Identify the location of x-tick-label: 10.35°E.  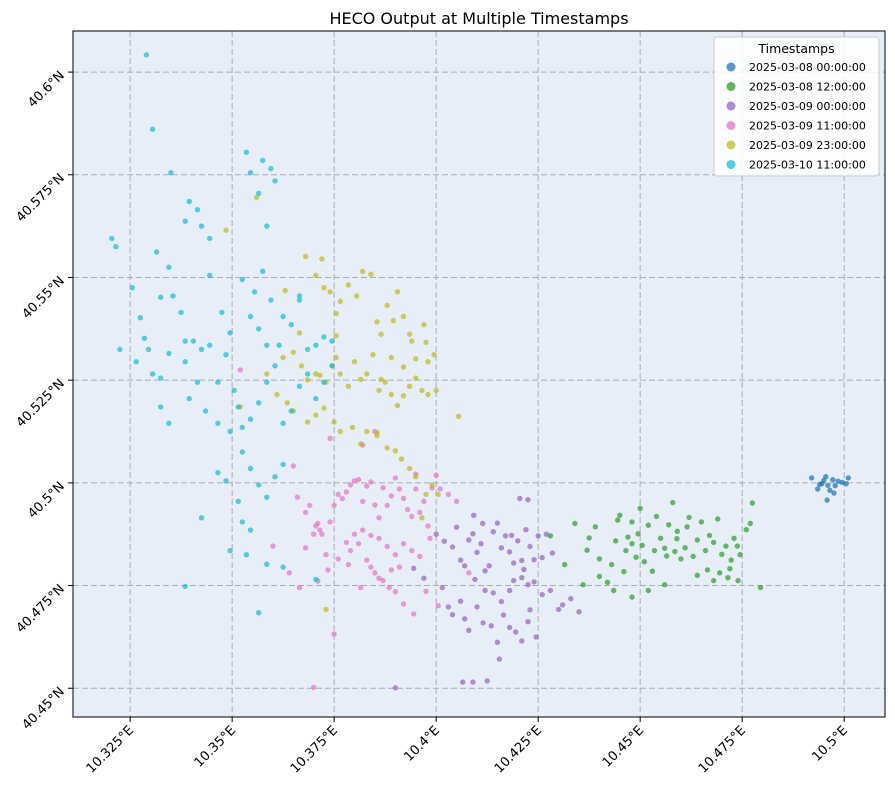
(215, 746).